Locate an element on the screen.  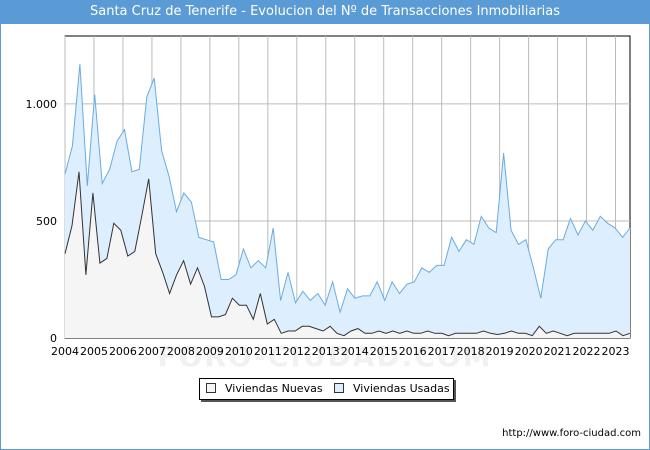
legend-swatch-nuevas is located at coordinates (211, 388).